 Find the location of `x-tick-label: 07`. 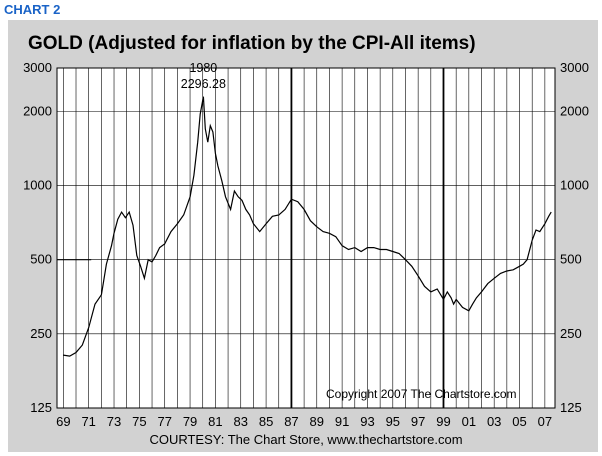

x-tick-label: 07 is located at coordinates (545, 421).